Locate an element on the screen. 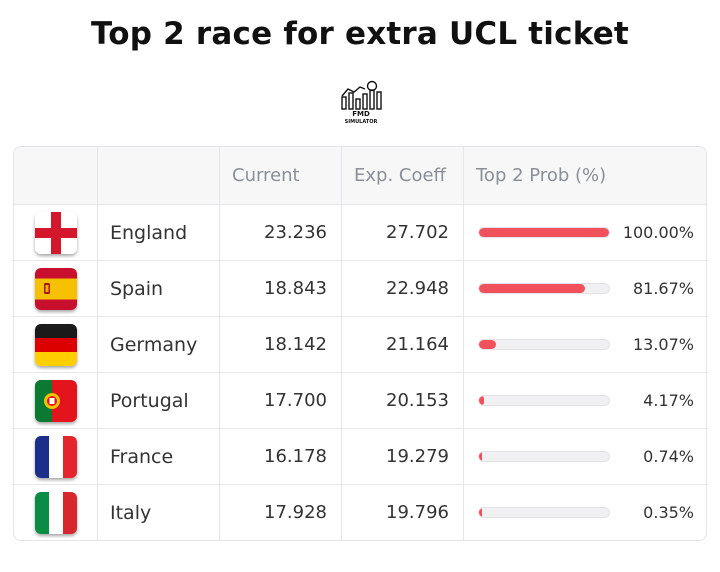 This screenshot has width=720, height=572. exp-coeff-value: 19.796 is located at coordinates (417, 512).